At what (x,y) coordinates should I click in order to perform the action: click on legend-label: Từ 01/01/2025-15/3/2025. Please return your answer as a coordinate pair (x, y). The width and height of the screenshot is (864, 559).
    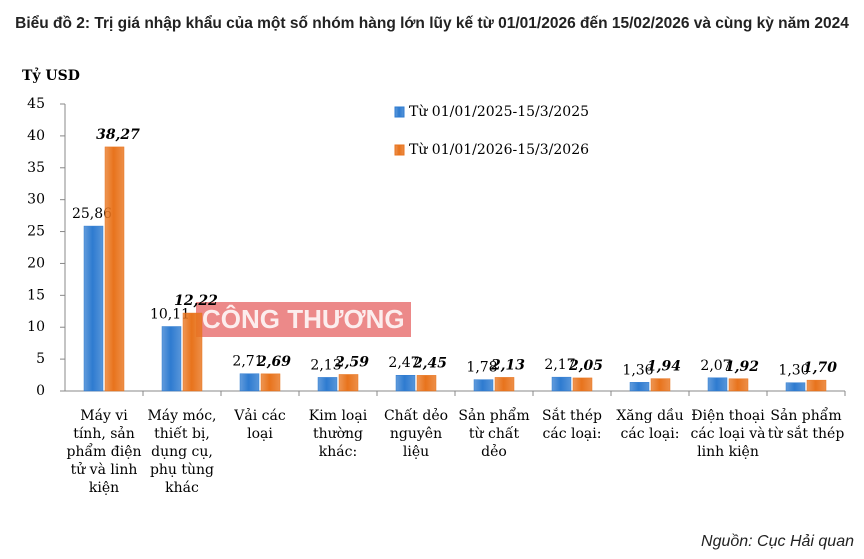
    Looking at the image, I should click on (499, 112).